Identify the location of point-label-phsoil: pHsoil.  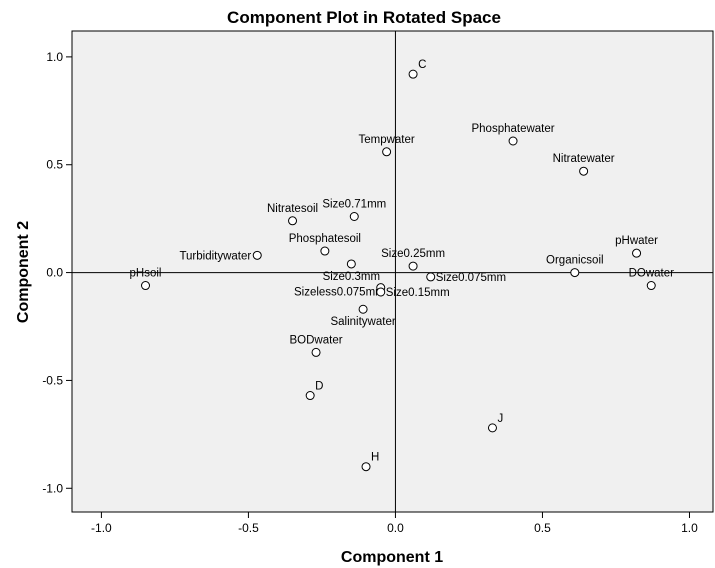
(146, 274).